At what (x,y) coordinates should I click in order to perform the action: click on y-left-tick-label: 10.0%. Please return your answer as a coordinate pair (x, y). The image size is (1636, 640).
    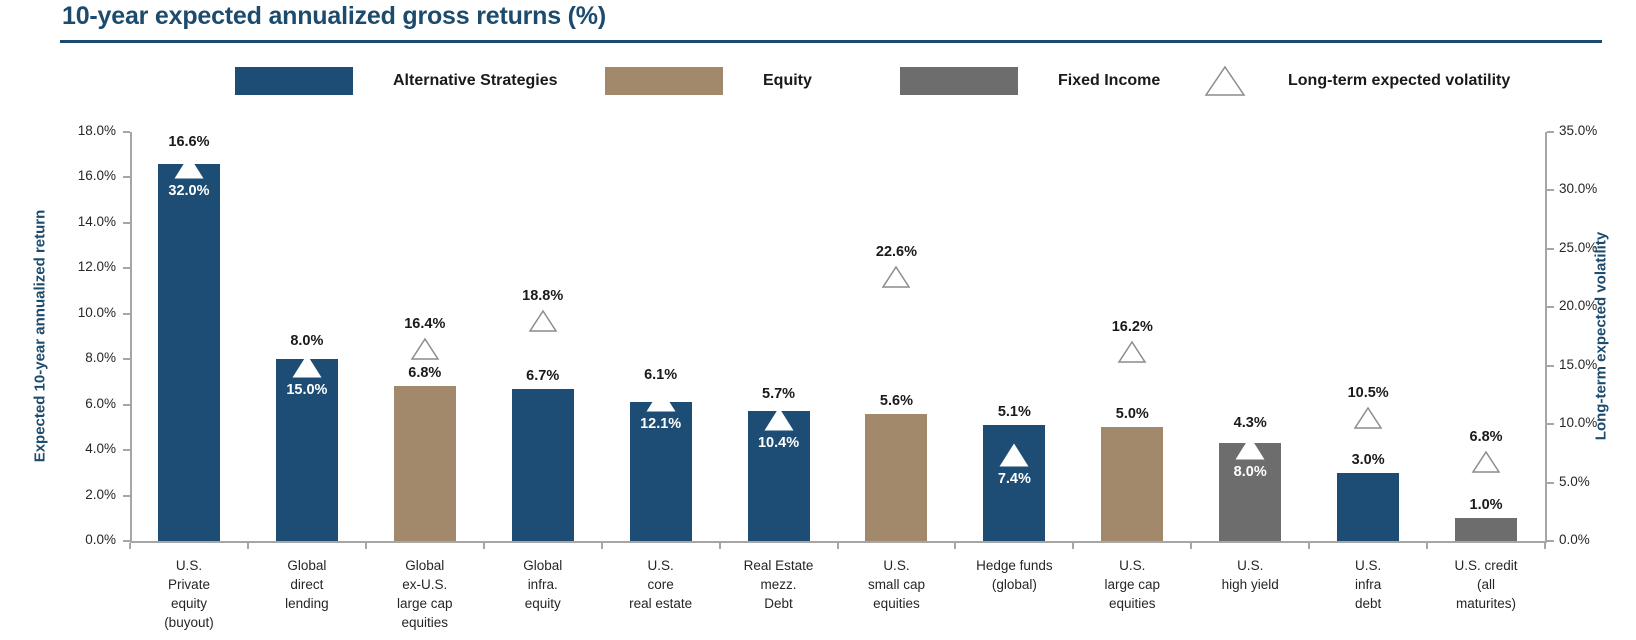
    Looking at the image, I should click on (96, 312).